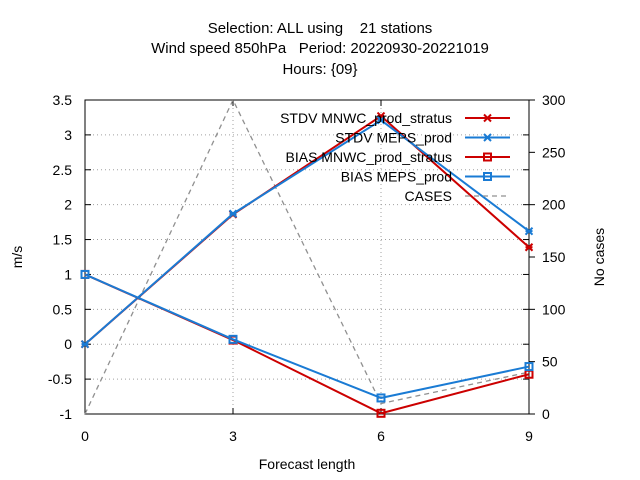 This screenshot has width=640, height=480. I want to click on chart-title-line-1: Selection: ALL using 21 stations, so click(320, 28).